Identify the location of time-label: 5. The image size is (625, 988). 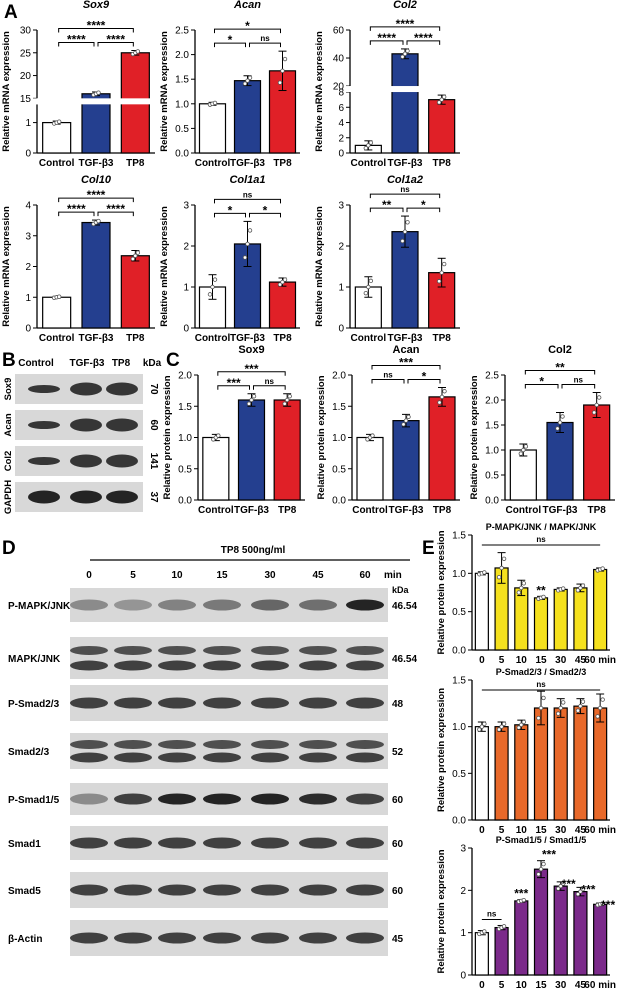
(133, 575).